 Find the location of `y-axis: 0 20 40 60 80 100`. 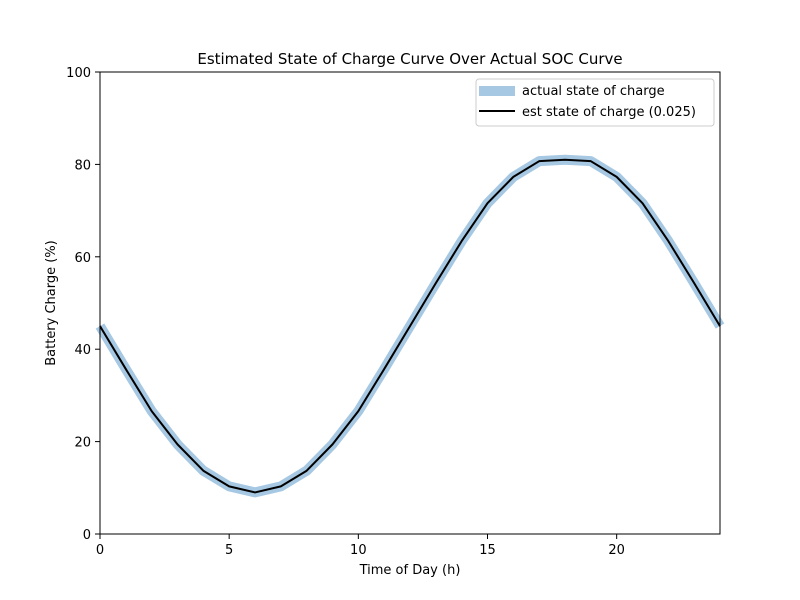

y-axis: 0 20 40 60 80 100 is located at coordinates (83, 304).